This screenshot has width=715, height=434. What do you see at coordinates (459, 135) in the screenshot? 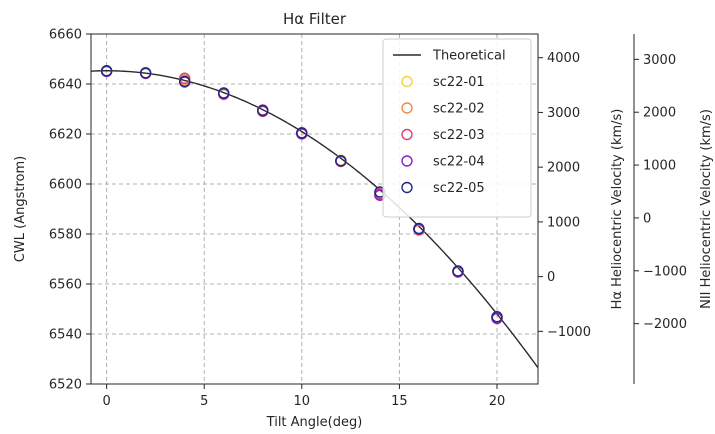
I see `legend-label-sc22-03: sc22-03` at bounding box center [459, 135].